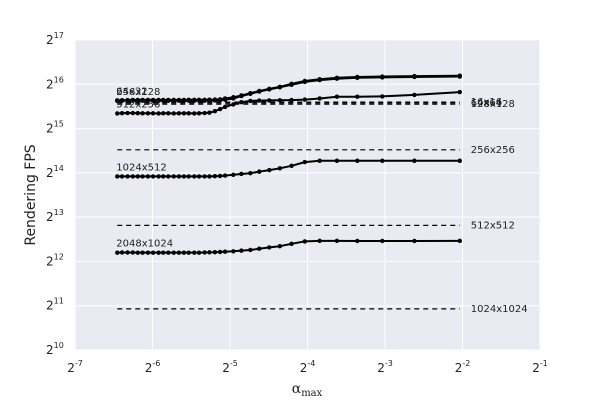  Describe the element at coordinates (499, 309) in the screenshot. I see `reference-label-1024x1024: 1024x1024` at that location.